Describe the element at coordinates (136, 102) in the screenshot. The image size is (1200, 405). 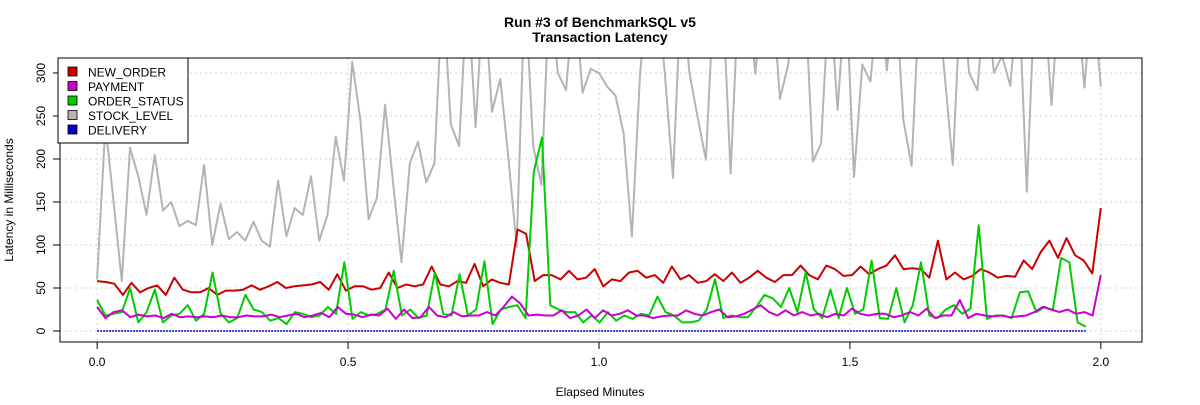
I see `legend-label: ORDER_STATUS` at that location.